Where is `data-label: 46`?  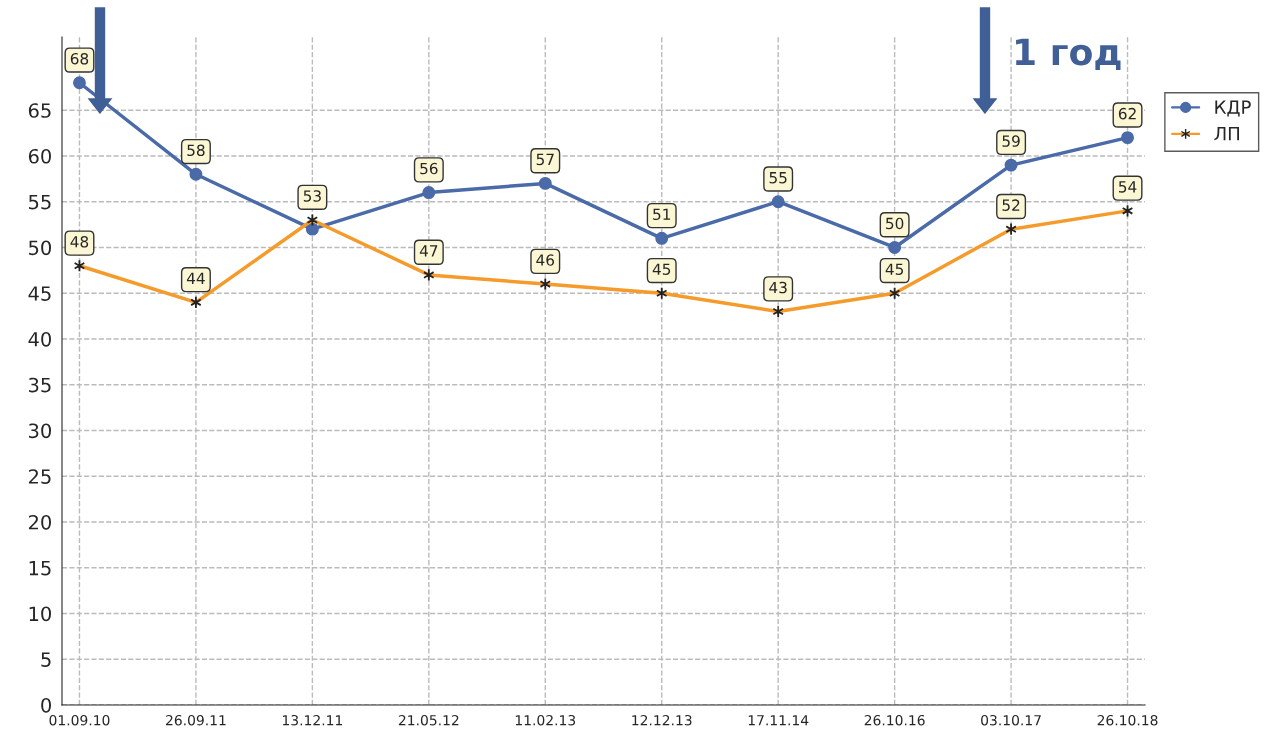
data-label: 46 is located at coordinates (545, 260).